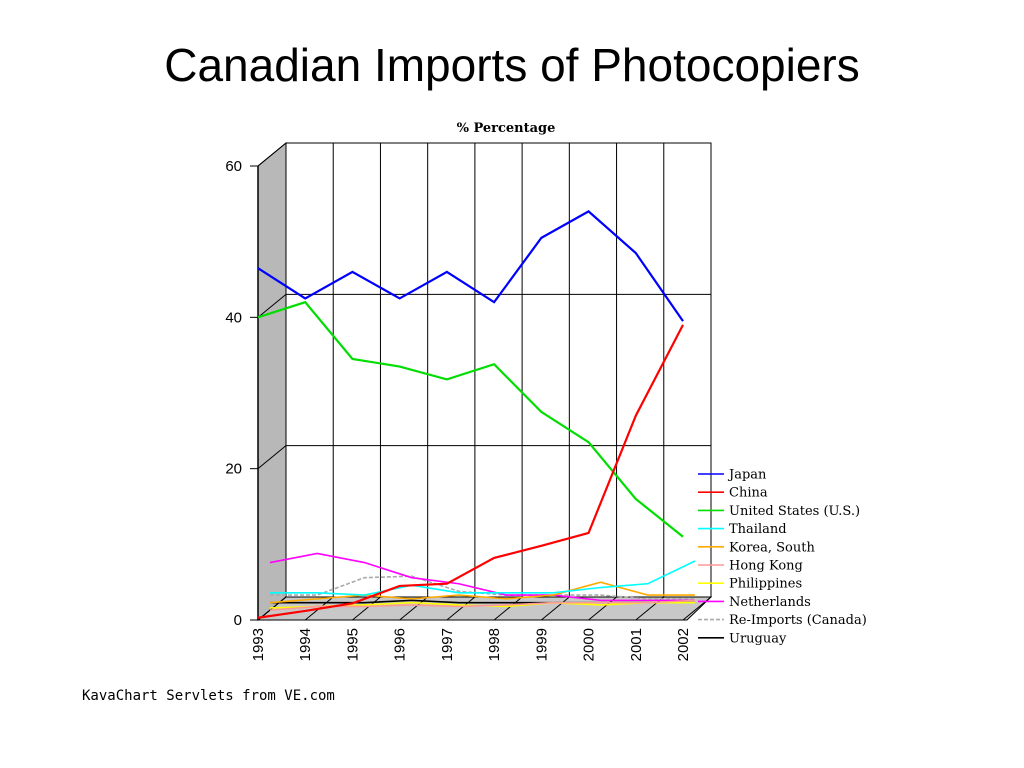 This screenshot has height=768, width=1024. What do you see at coordinates (748, 493) in the screenshot?
I see `legend-label: China` at bounding box center [748, 493].